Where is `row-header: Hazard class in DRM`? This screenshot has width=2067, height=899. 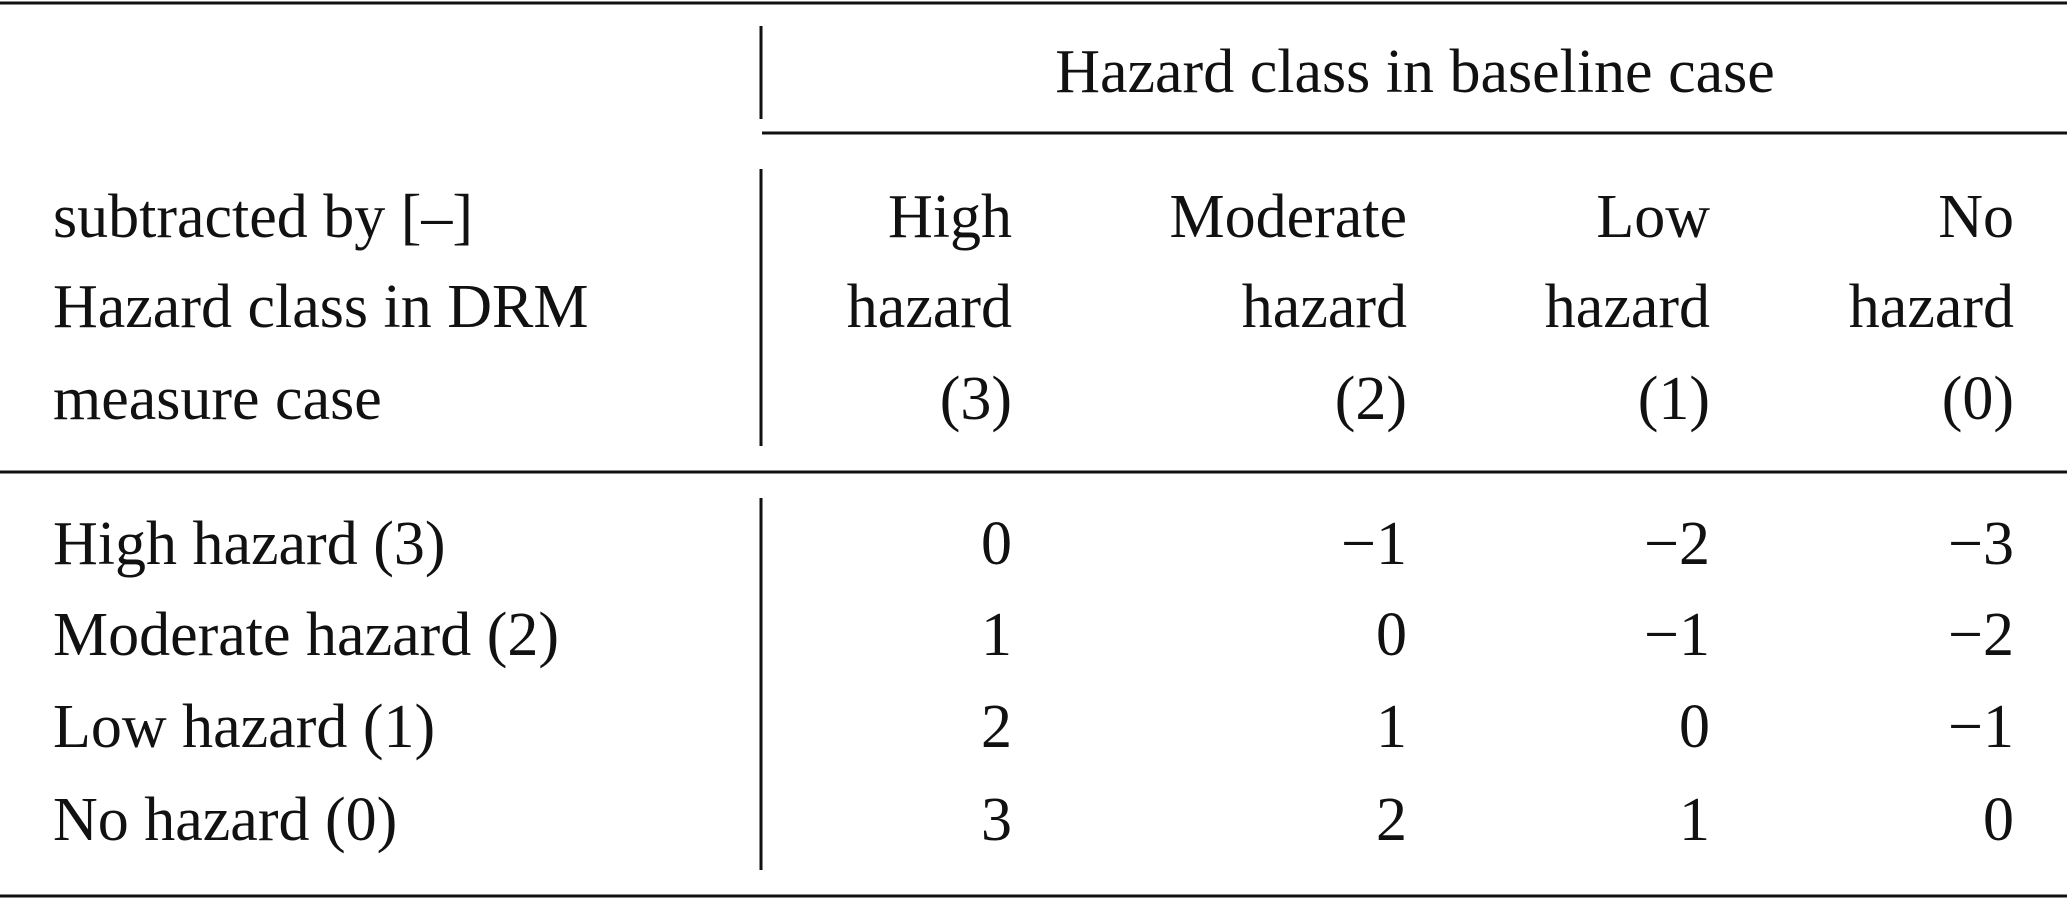 row-header: Hazard class in DRM is located at coordinates (320, 307).